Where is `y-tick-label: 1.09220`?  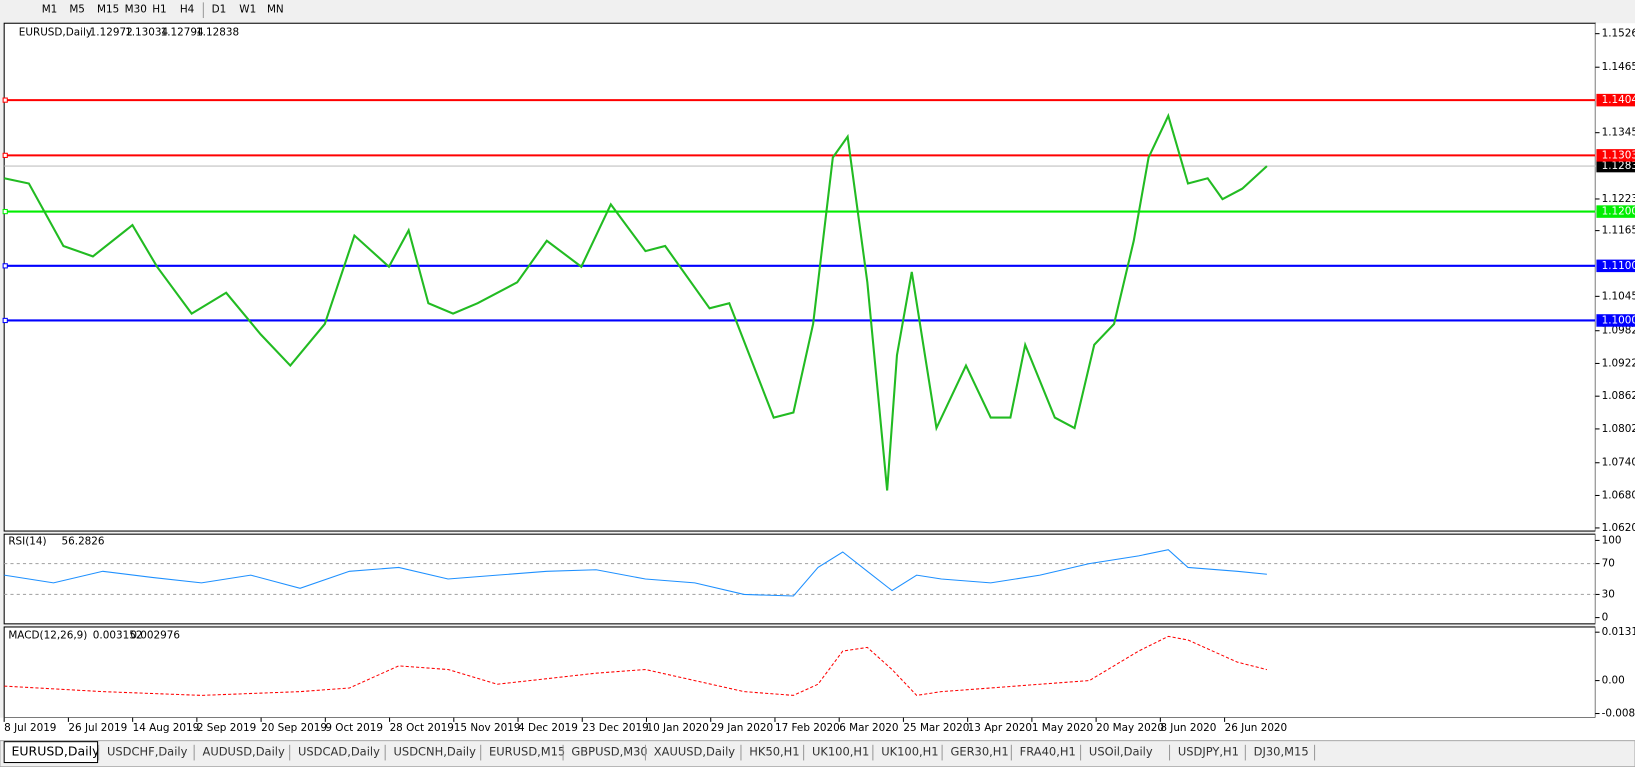
y-tick-label: 1.09220 is located at coordinates (1618, 363).